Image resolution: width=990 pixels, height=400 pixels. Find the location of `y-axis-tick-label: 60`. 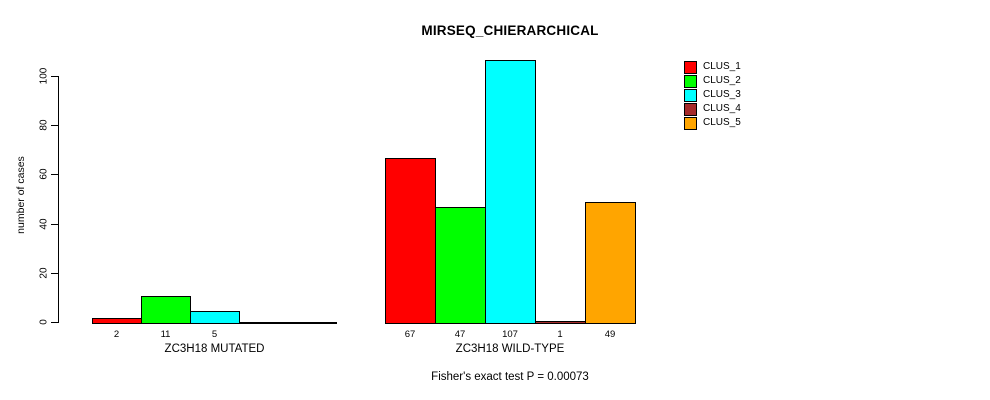

y-axis-tick-label: 60 is located at coordinates (44, 174).